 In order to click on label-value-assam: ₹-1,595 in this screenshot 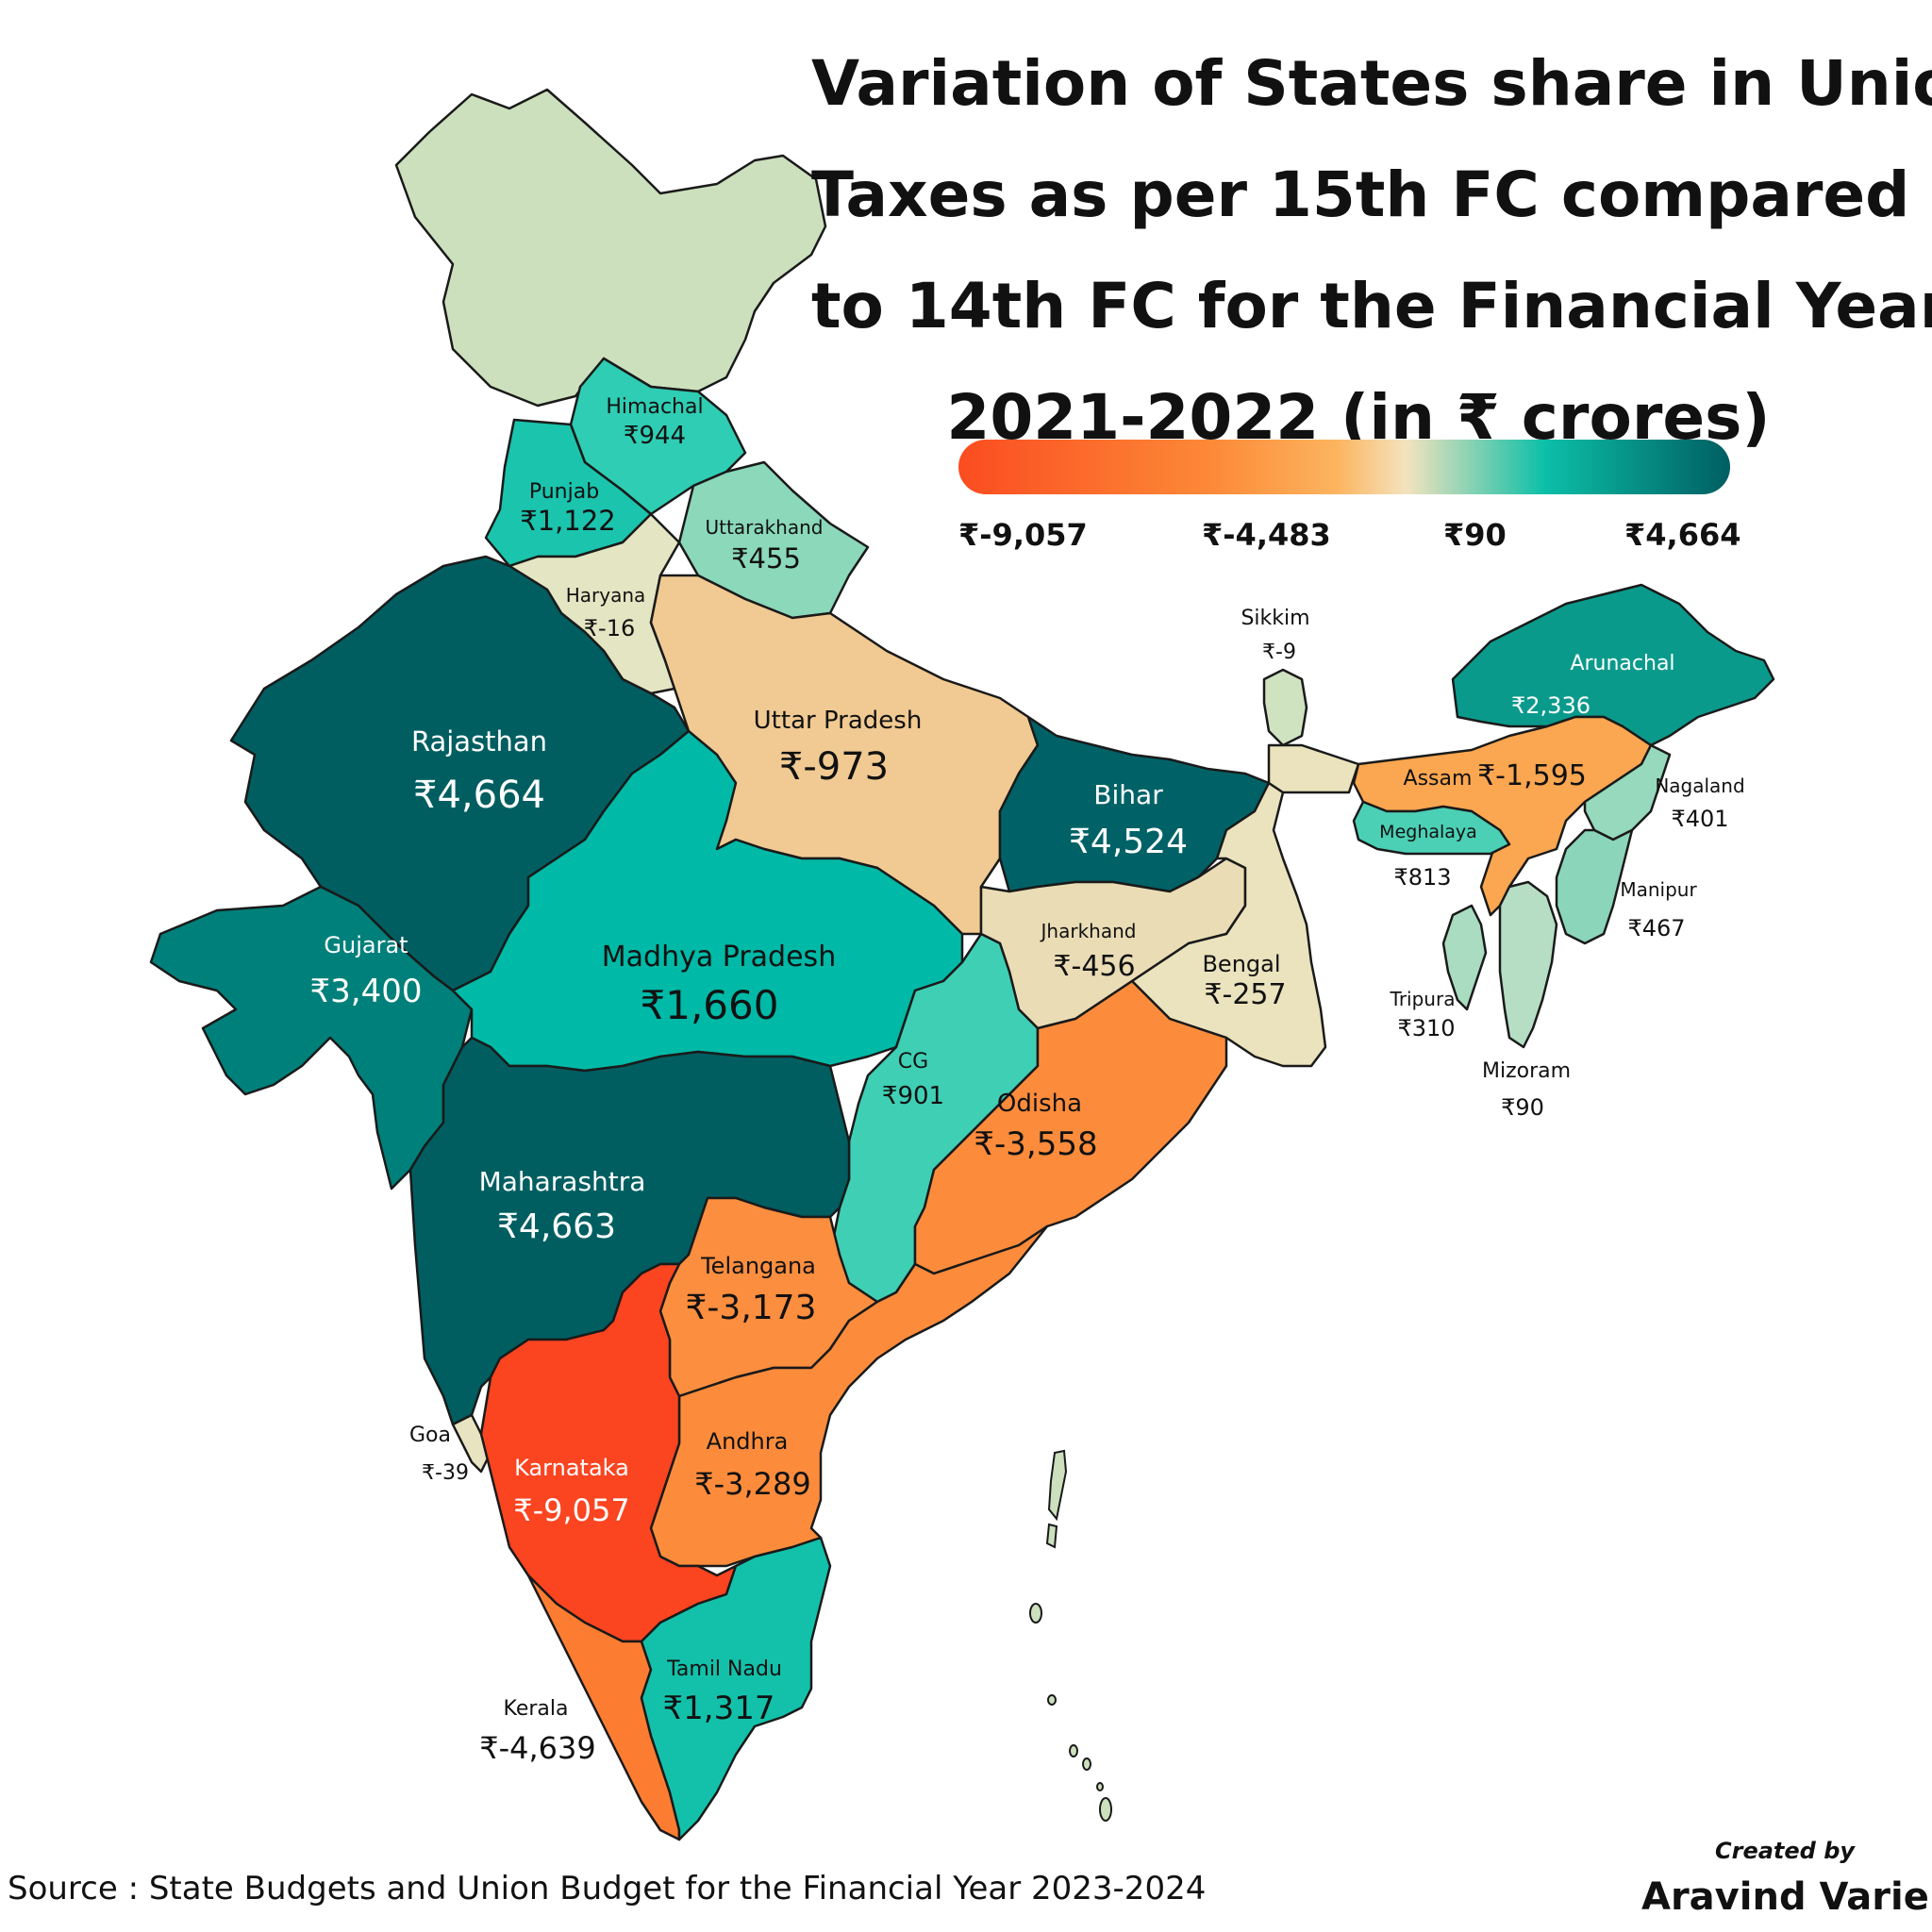, I will do `click(1532, 775)`.